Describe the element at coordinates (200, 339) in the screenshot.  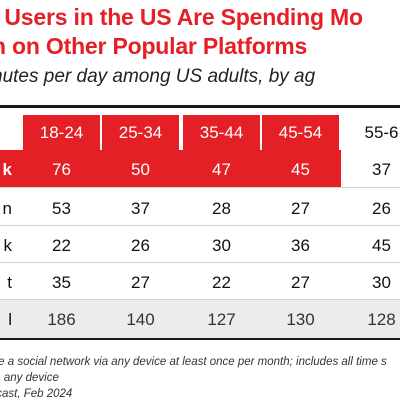
I see `table-bottom-rule` at that location.